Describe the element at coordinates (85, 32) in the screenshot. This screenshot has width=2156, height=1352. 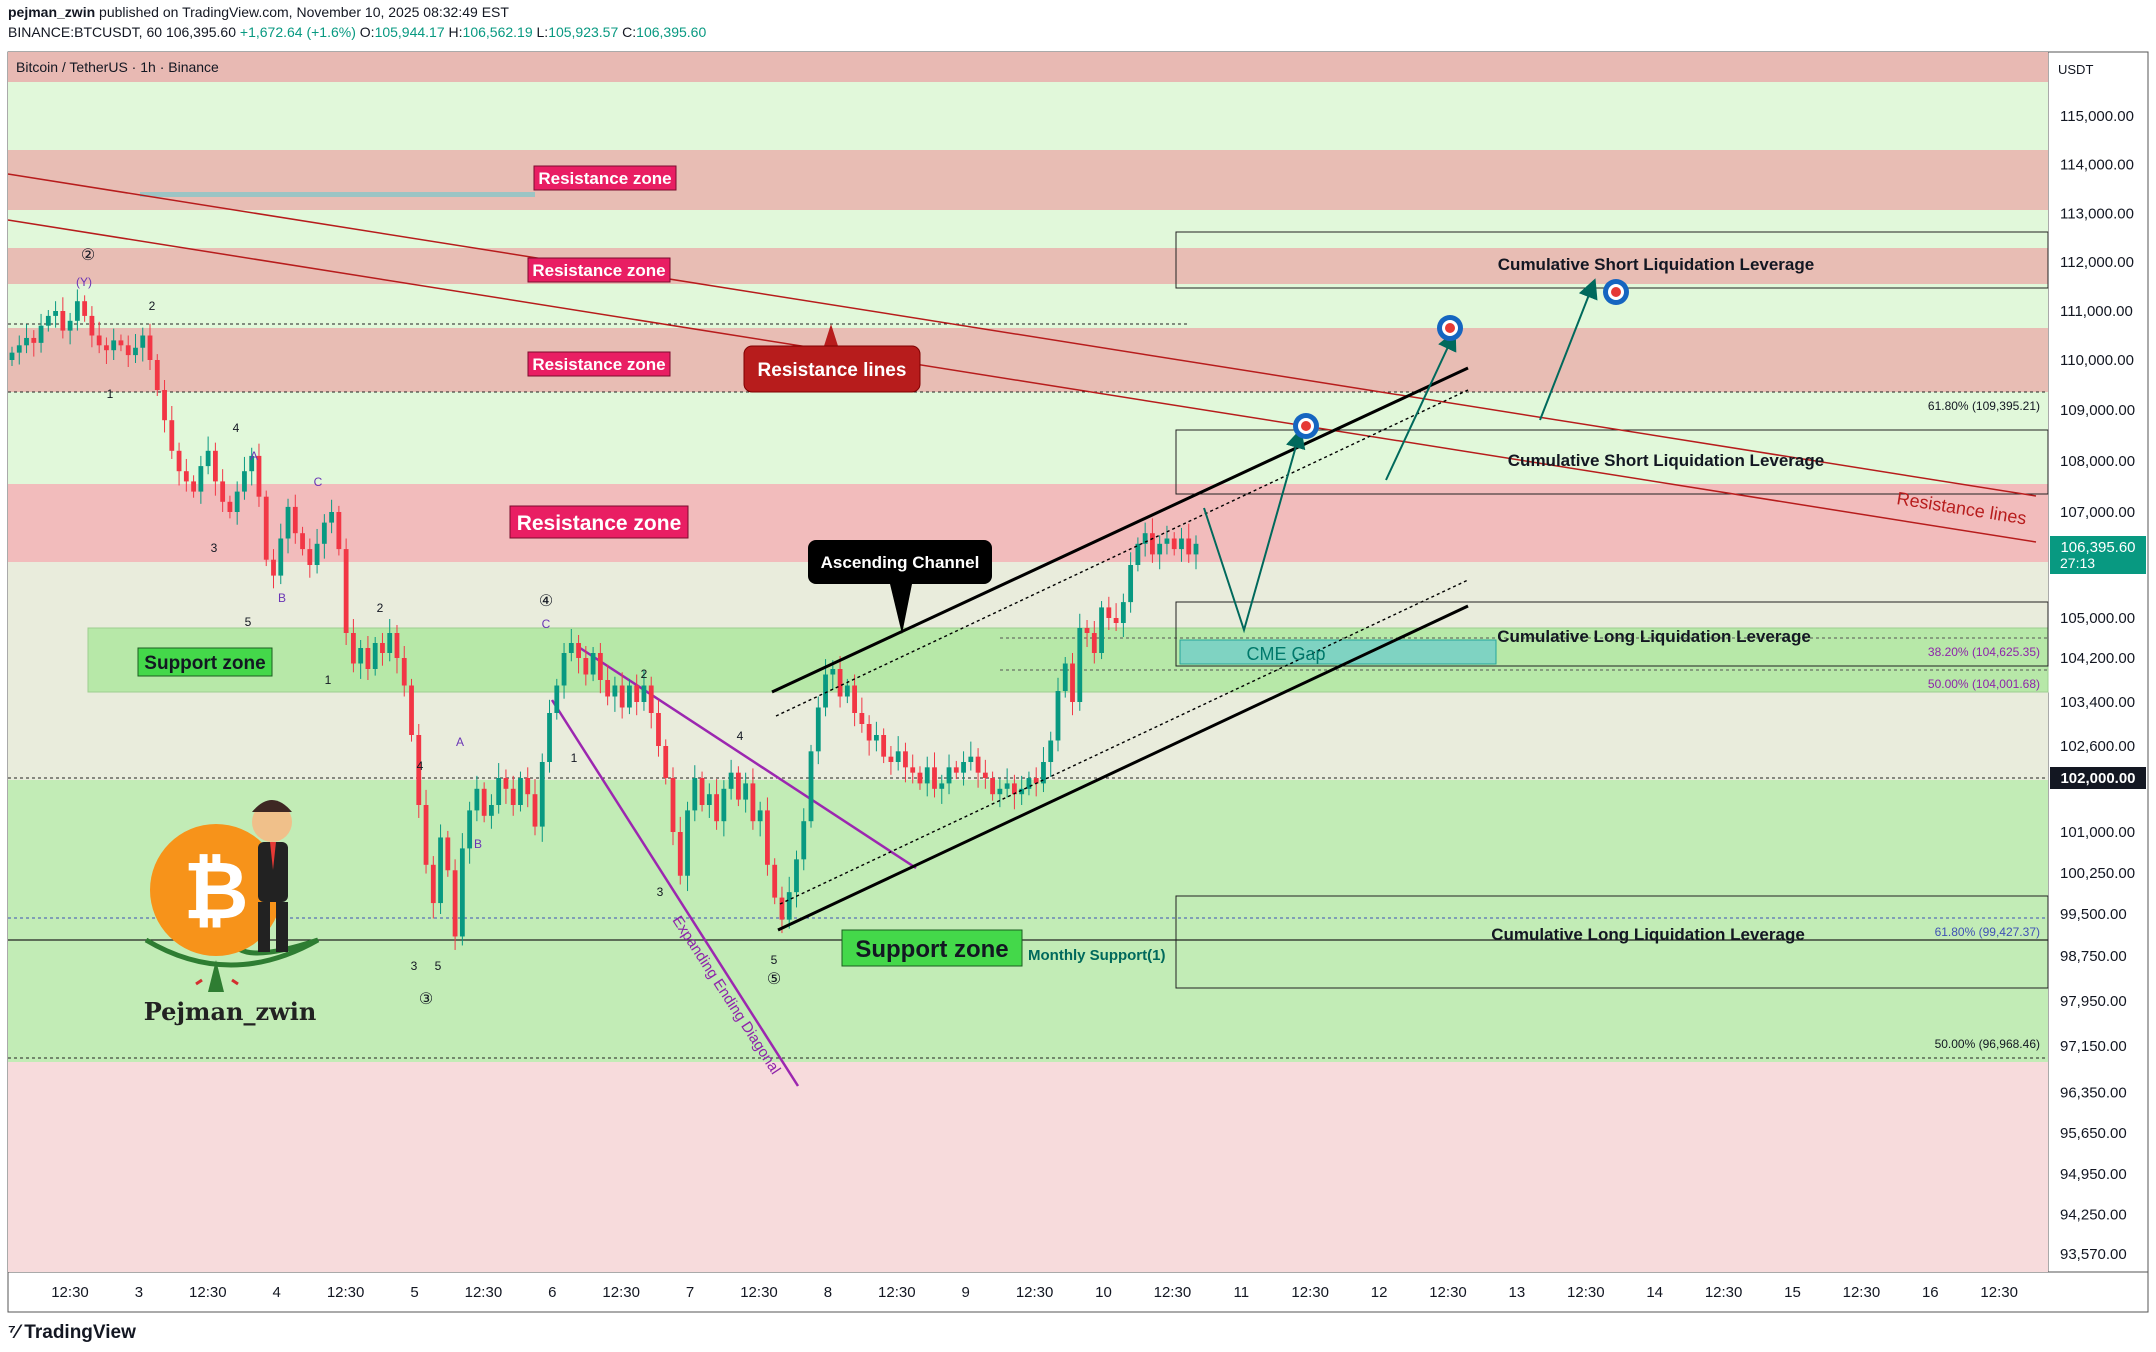
I see `symbol: BINANCE:BTCUSDT, 60` at that location.